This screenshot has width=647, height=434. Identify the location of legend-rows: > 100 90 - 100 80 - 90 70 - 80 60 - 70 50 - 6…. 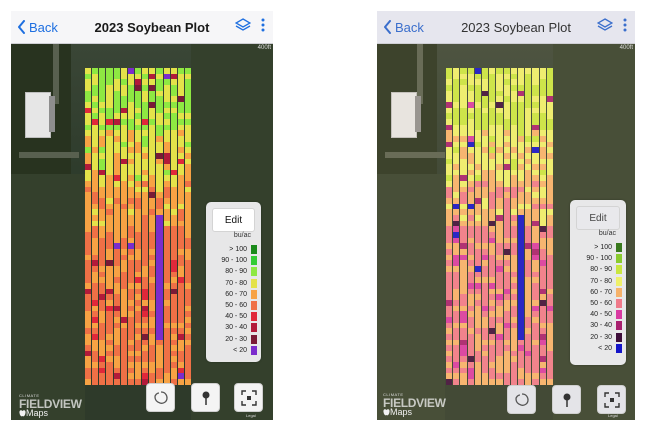
(598, 298).